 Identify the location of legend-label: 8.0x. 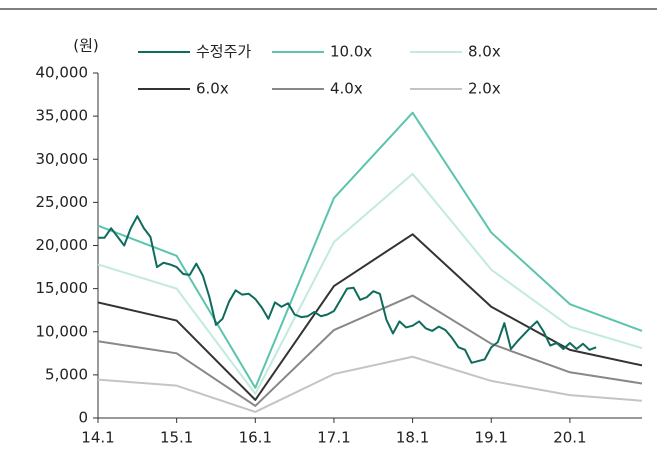
(484, 52).